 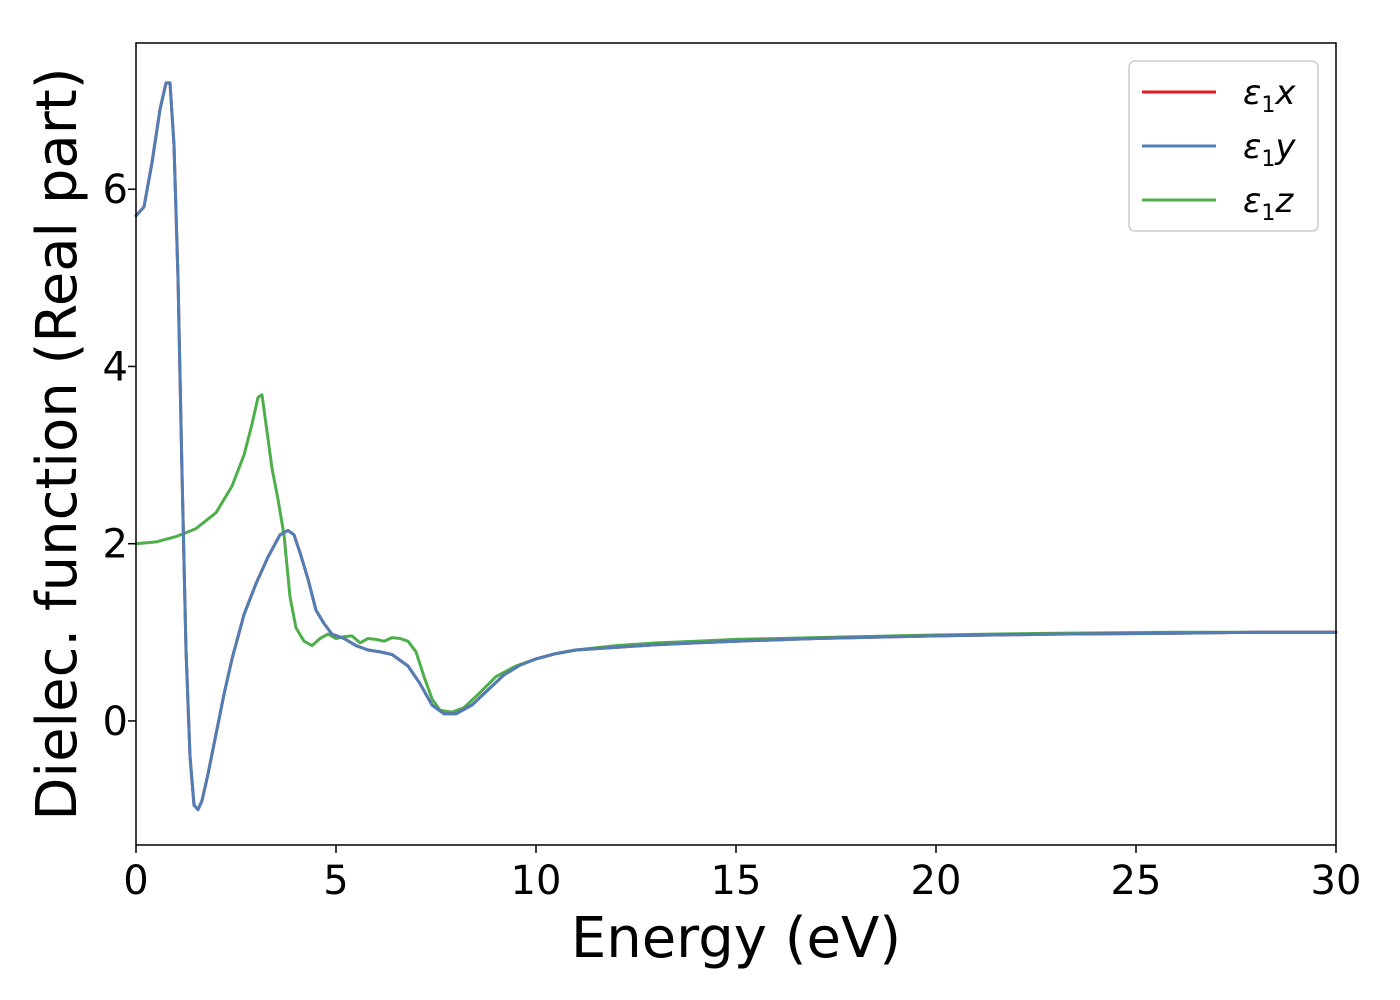 I want to click on x-tick-label: 10, so click(x=536, y=881).